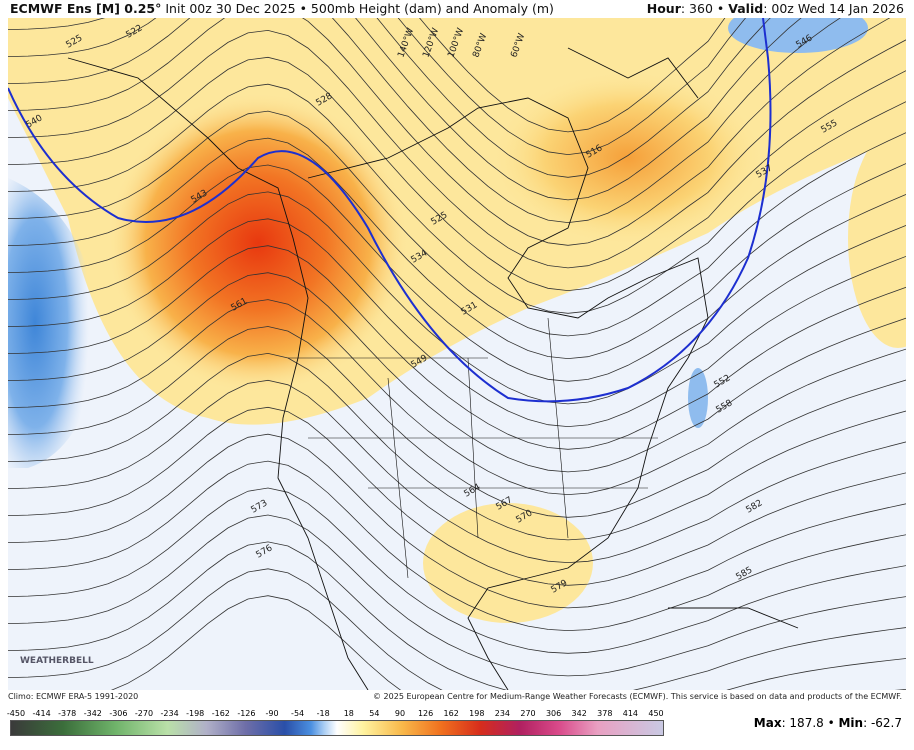  Describe the element at coordinates (246, 713) in the screenshot. I see `colorbar-tick: -126` at that location.